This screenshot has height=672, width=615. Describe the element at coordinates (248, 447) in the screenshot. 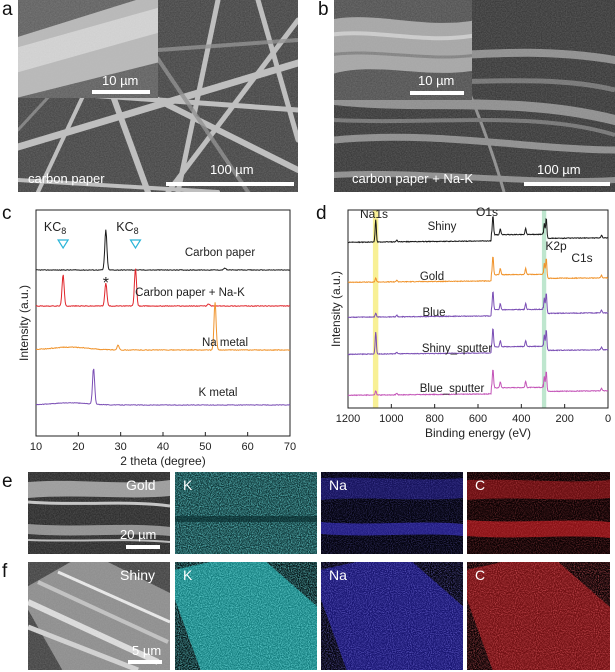

I see `xrd-x-tick-label: 60` at that location.